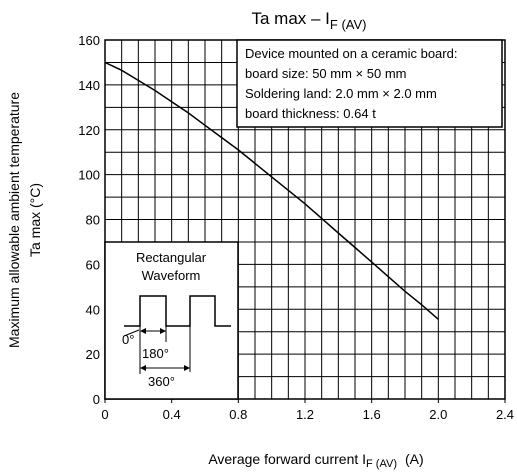 Image resolution: width=517 pixels, height=474 pixels. What do you see at coordinates (290, 18) in the screenshot?
I see `chart-title-main: Ta max – I` at bounding box center [290, 18].